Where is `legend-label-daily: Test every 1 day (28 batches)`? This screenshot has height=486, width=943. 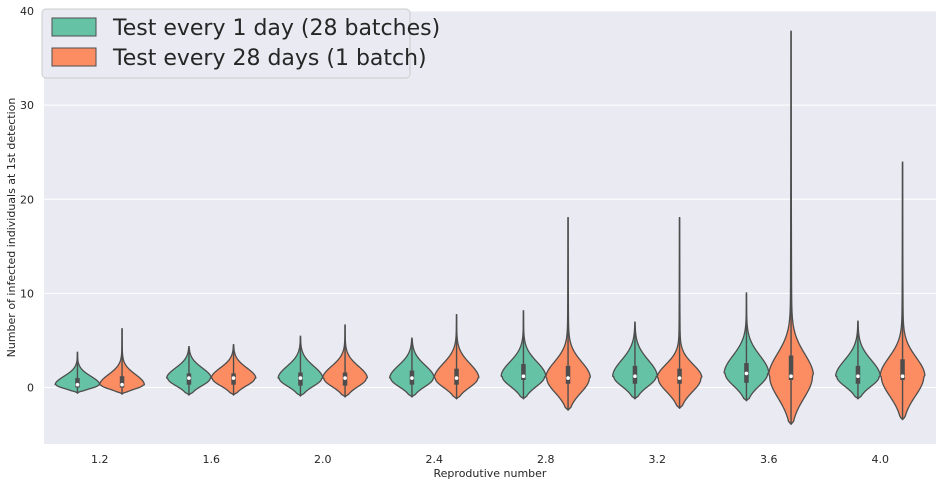
legend-label-daily: Test every 1 day (28 batches) is located at coordinates (276, 28).